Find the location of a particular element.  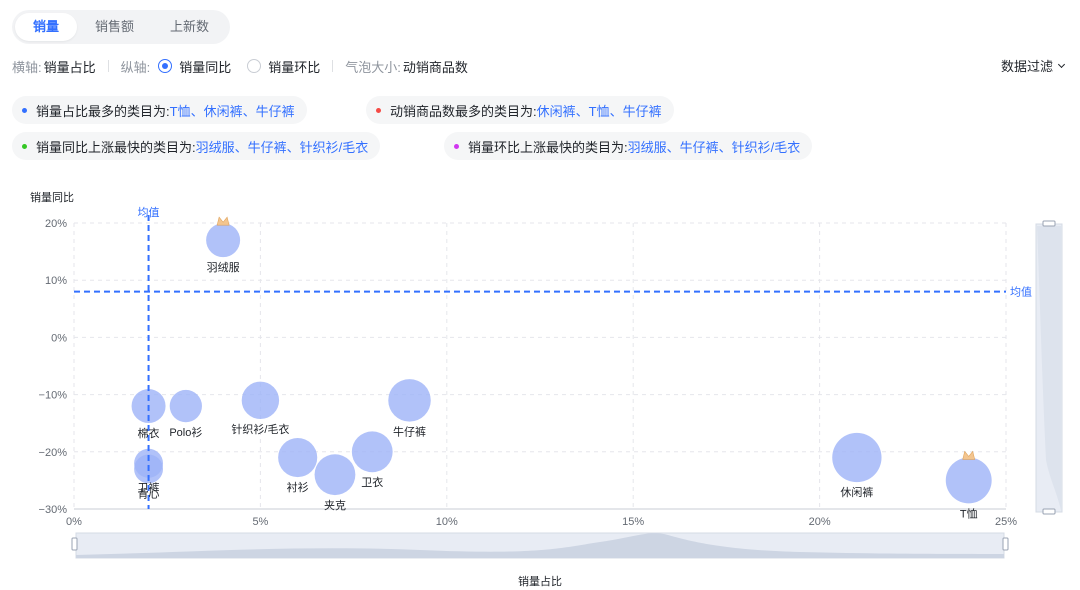

x-range-slider is located at coordinates (540, 545).